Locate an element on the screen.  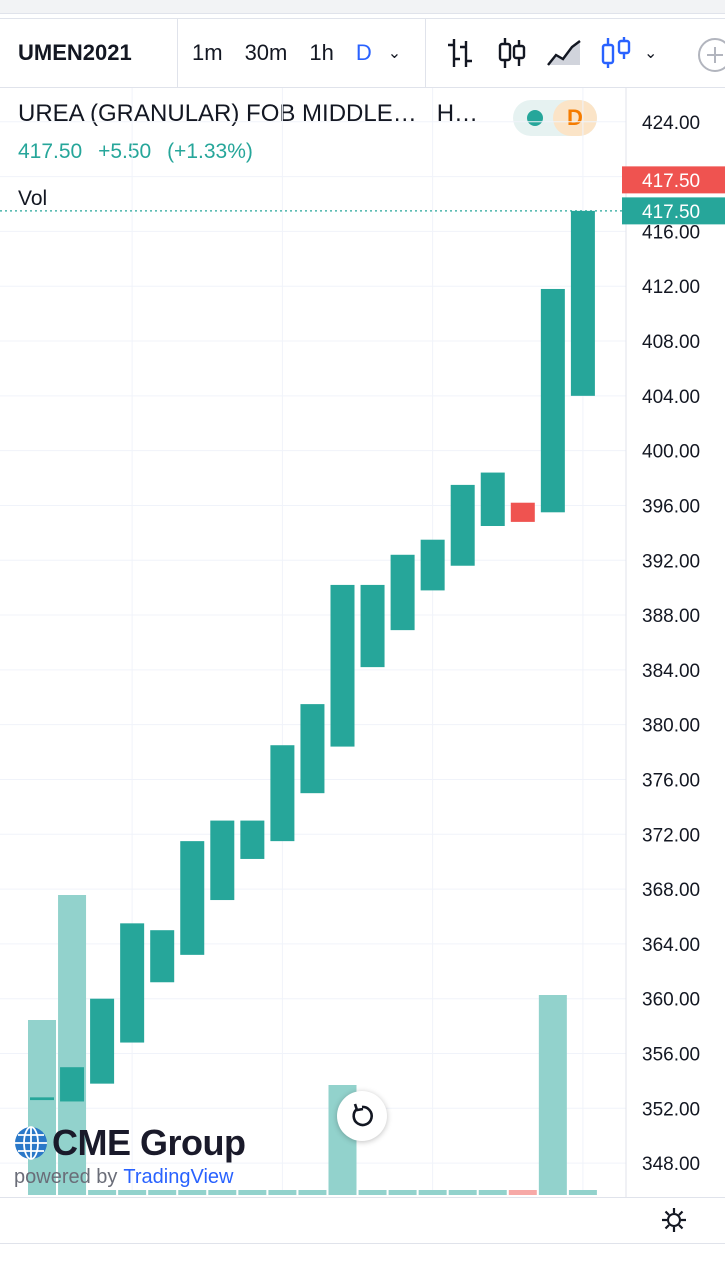
globe-icon is located at coordinates (31, 1143).